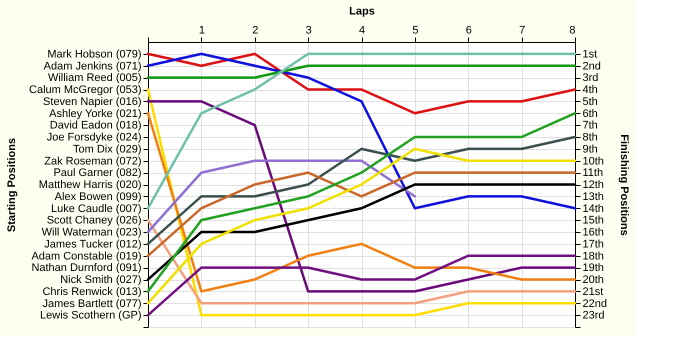 This screenshot has width=700, height=345. What do you see at coordinates (362, 12) in the screenshot?
I see `x-axis-title: Laps` at bounding box center [362, 12].